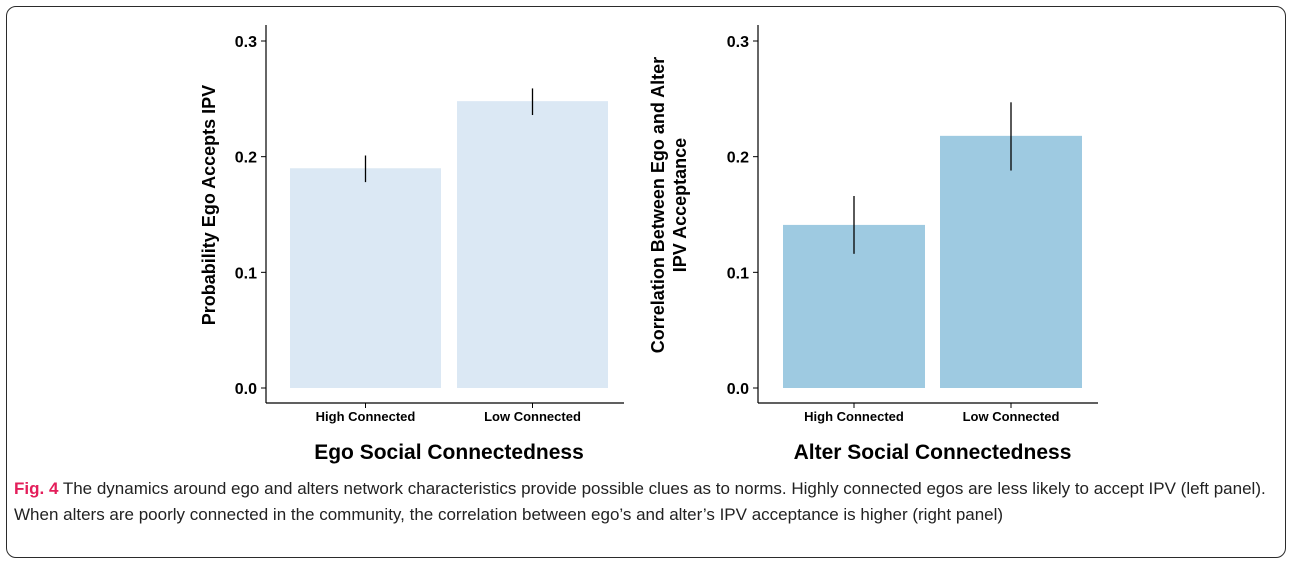  What do you see at coordinates (658, 205) in the screenshot?
I see `y-axis-title-line-1: Correlation Between Ego and Alter` at bounding box center [658, 205].